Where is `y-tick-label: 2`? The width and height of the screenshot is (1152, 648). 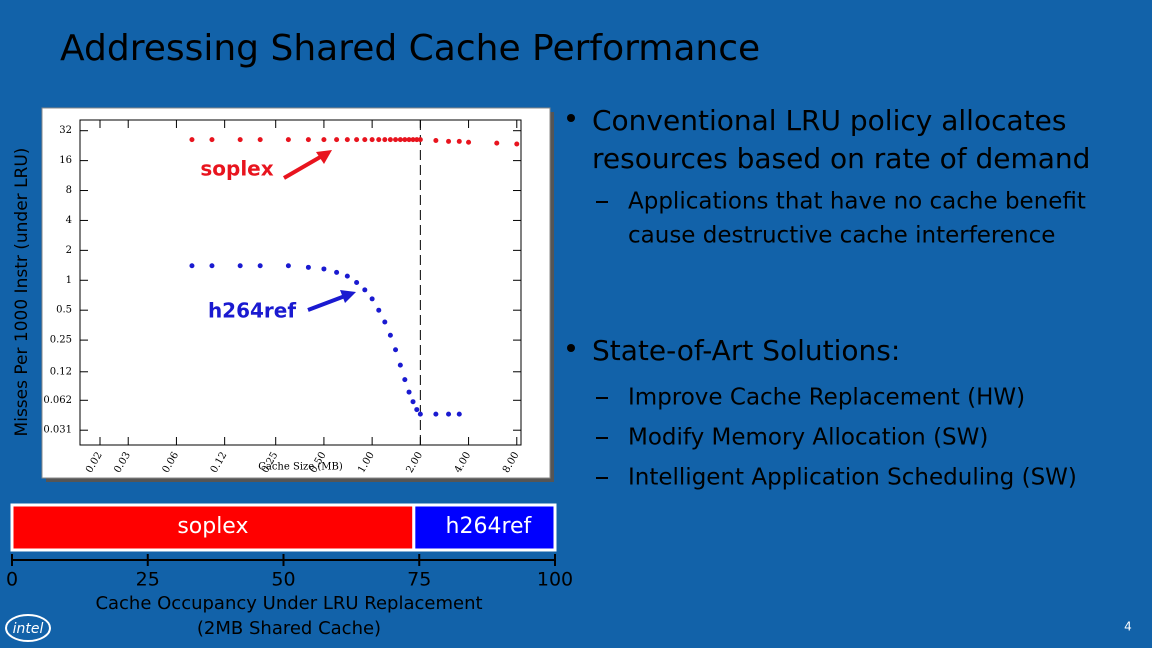
y-tick-label: 2 is located at coordinates (69, 250).